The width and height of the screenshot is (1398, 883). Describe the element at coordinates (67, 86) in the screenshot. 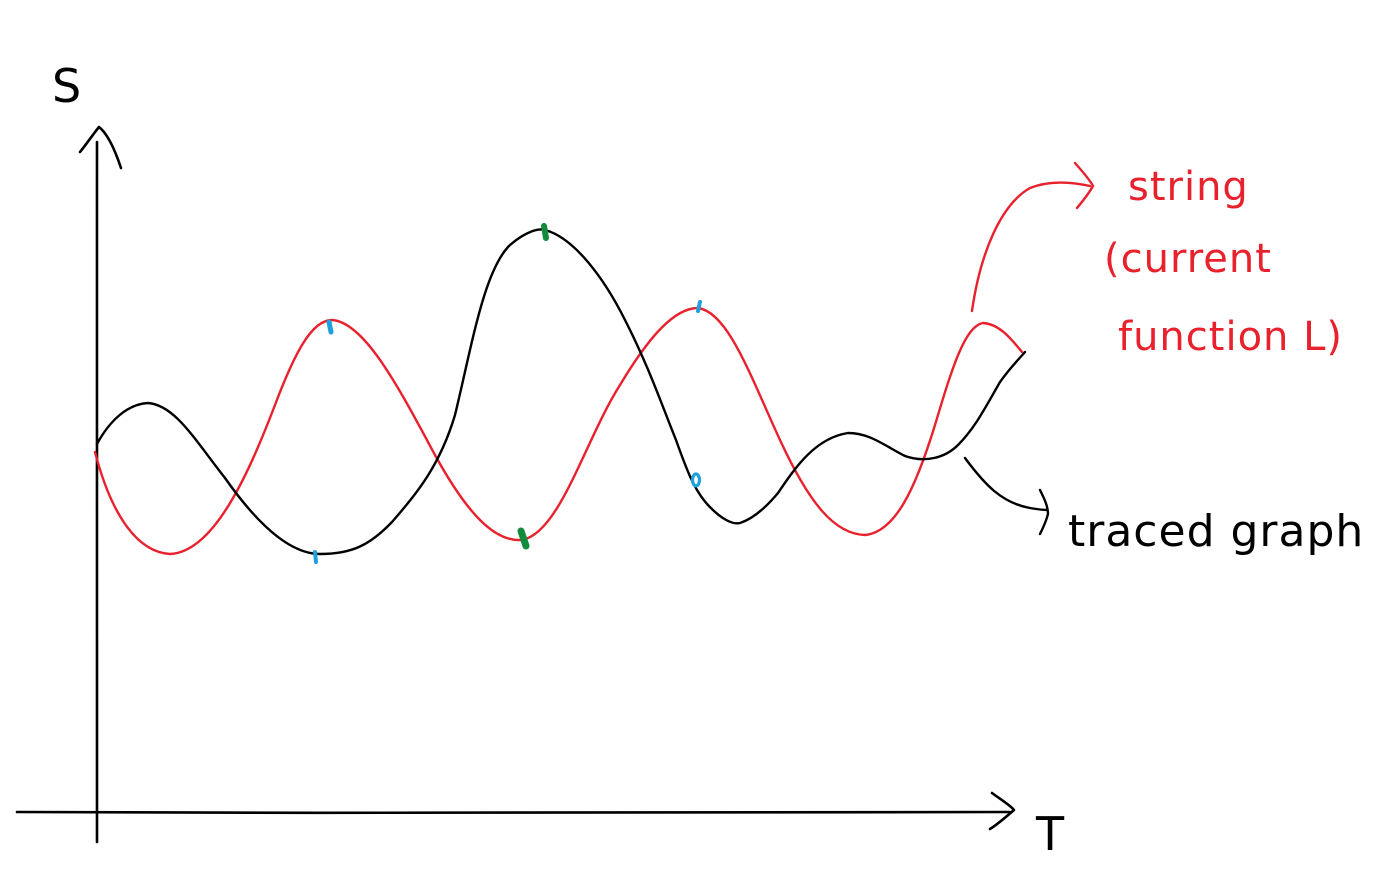

I see `y-axis-label: S` at that location.